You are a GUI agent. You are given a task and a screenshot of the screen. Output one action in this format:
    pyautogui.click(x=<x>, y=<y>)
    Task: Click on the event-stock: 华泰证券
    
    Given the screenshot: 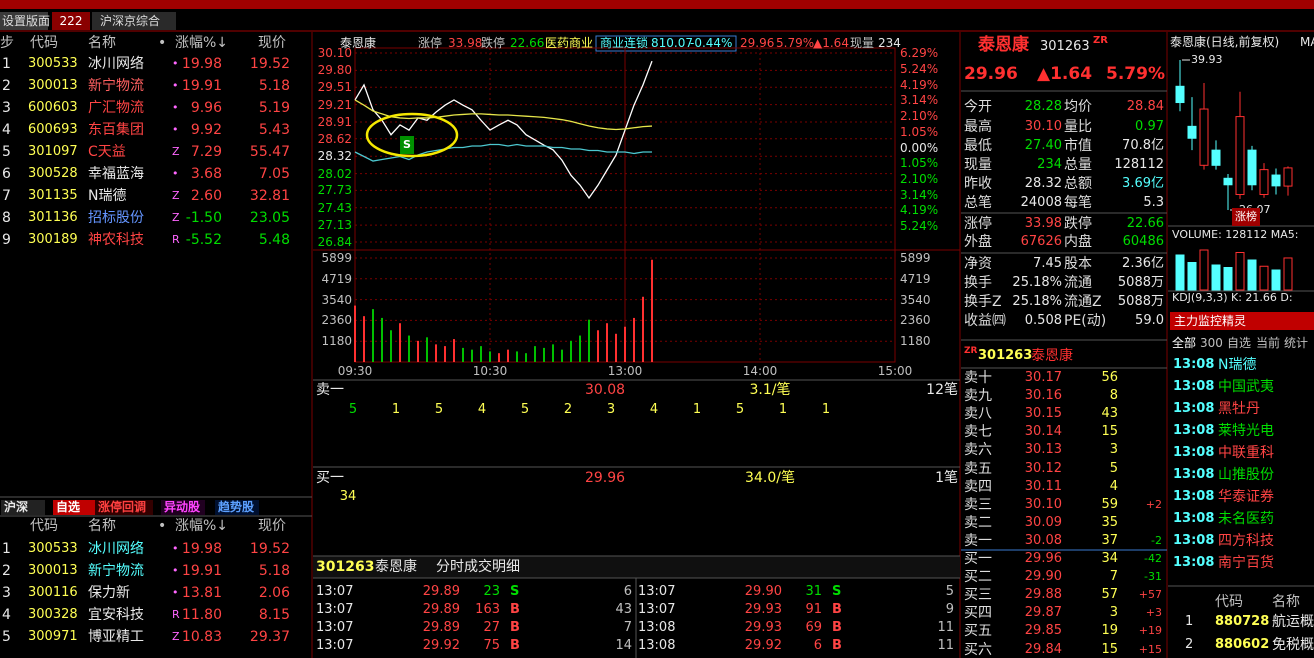 What is the action you would take?
    pyautogui.click(x=1246, y=497)
    